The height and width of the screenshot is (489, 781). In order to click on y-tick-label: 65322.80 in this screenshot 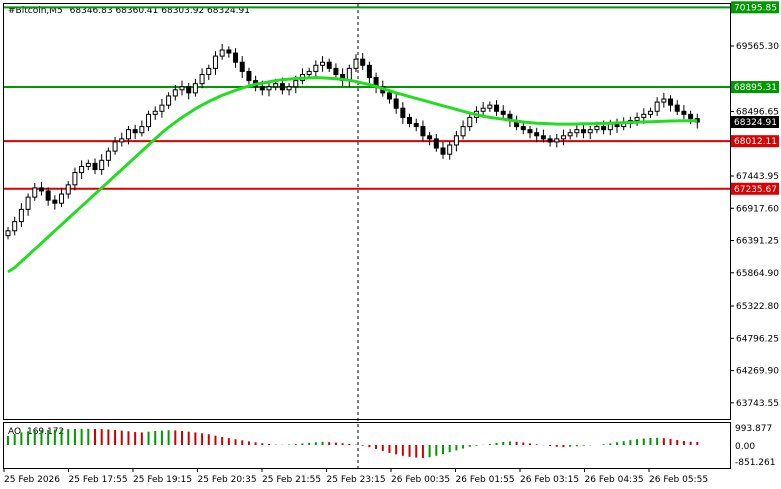, I will do `click(757, 307)`.